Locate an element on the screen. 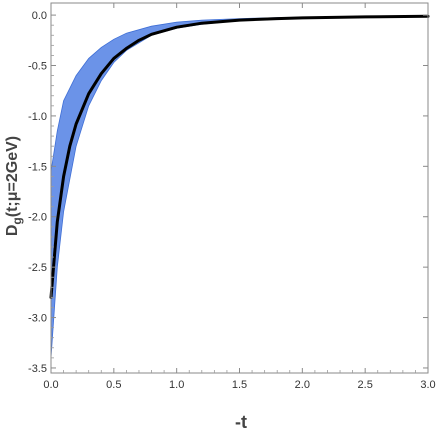  x-tick-label: 1.0 is located at coordinates (176, 385).